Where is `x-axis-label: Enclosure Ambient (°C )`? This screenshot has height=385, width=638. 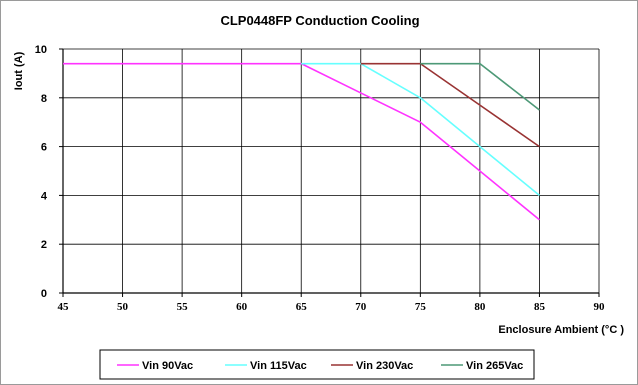
x-axis-label: Enclosure Ambient (°C ) is located at coordinates (561, 330).